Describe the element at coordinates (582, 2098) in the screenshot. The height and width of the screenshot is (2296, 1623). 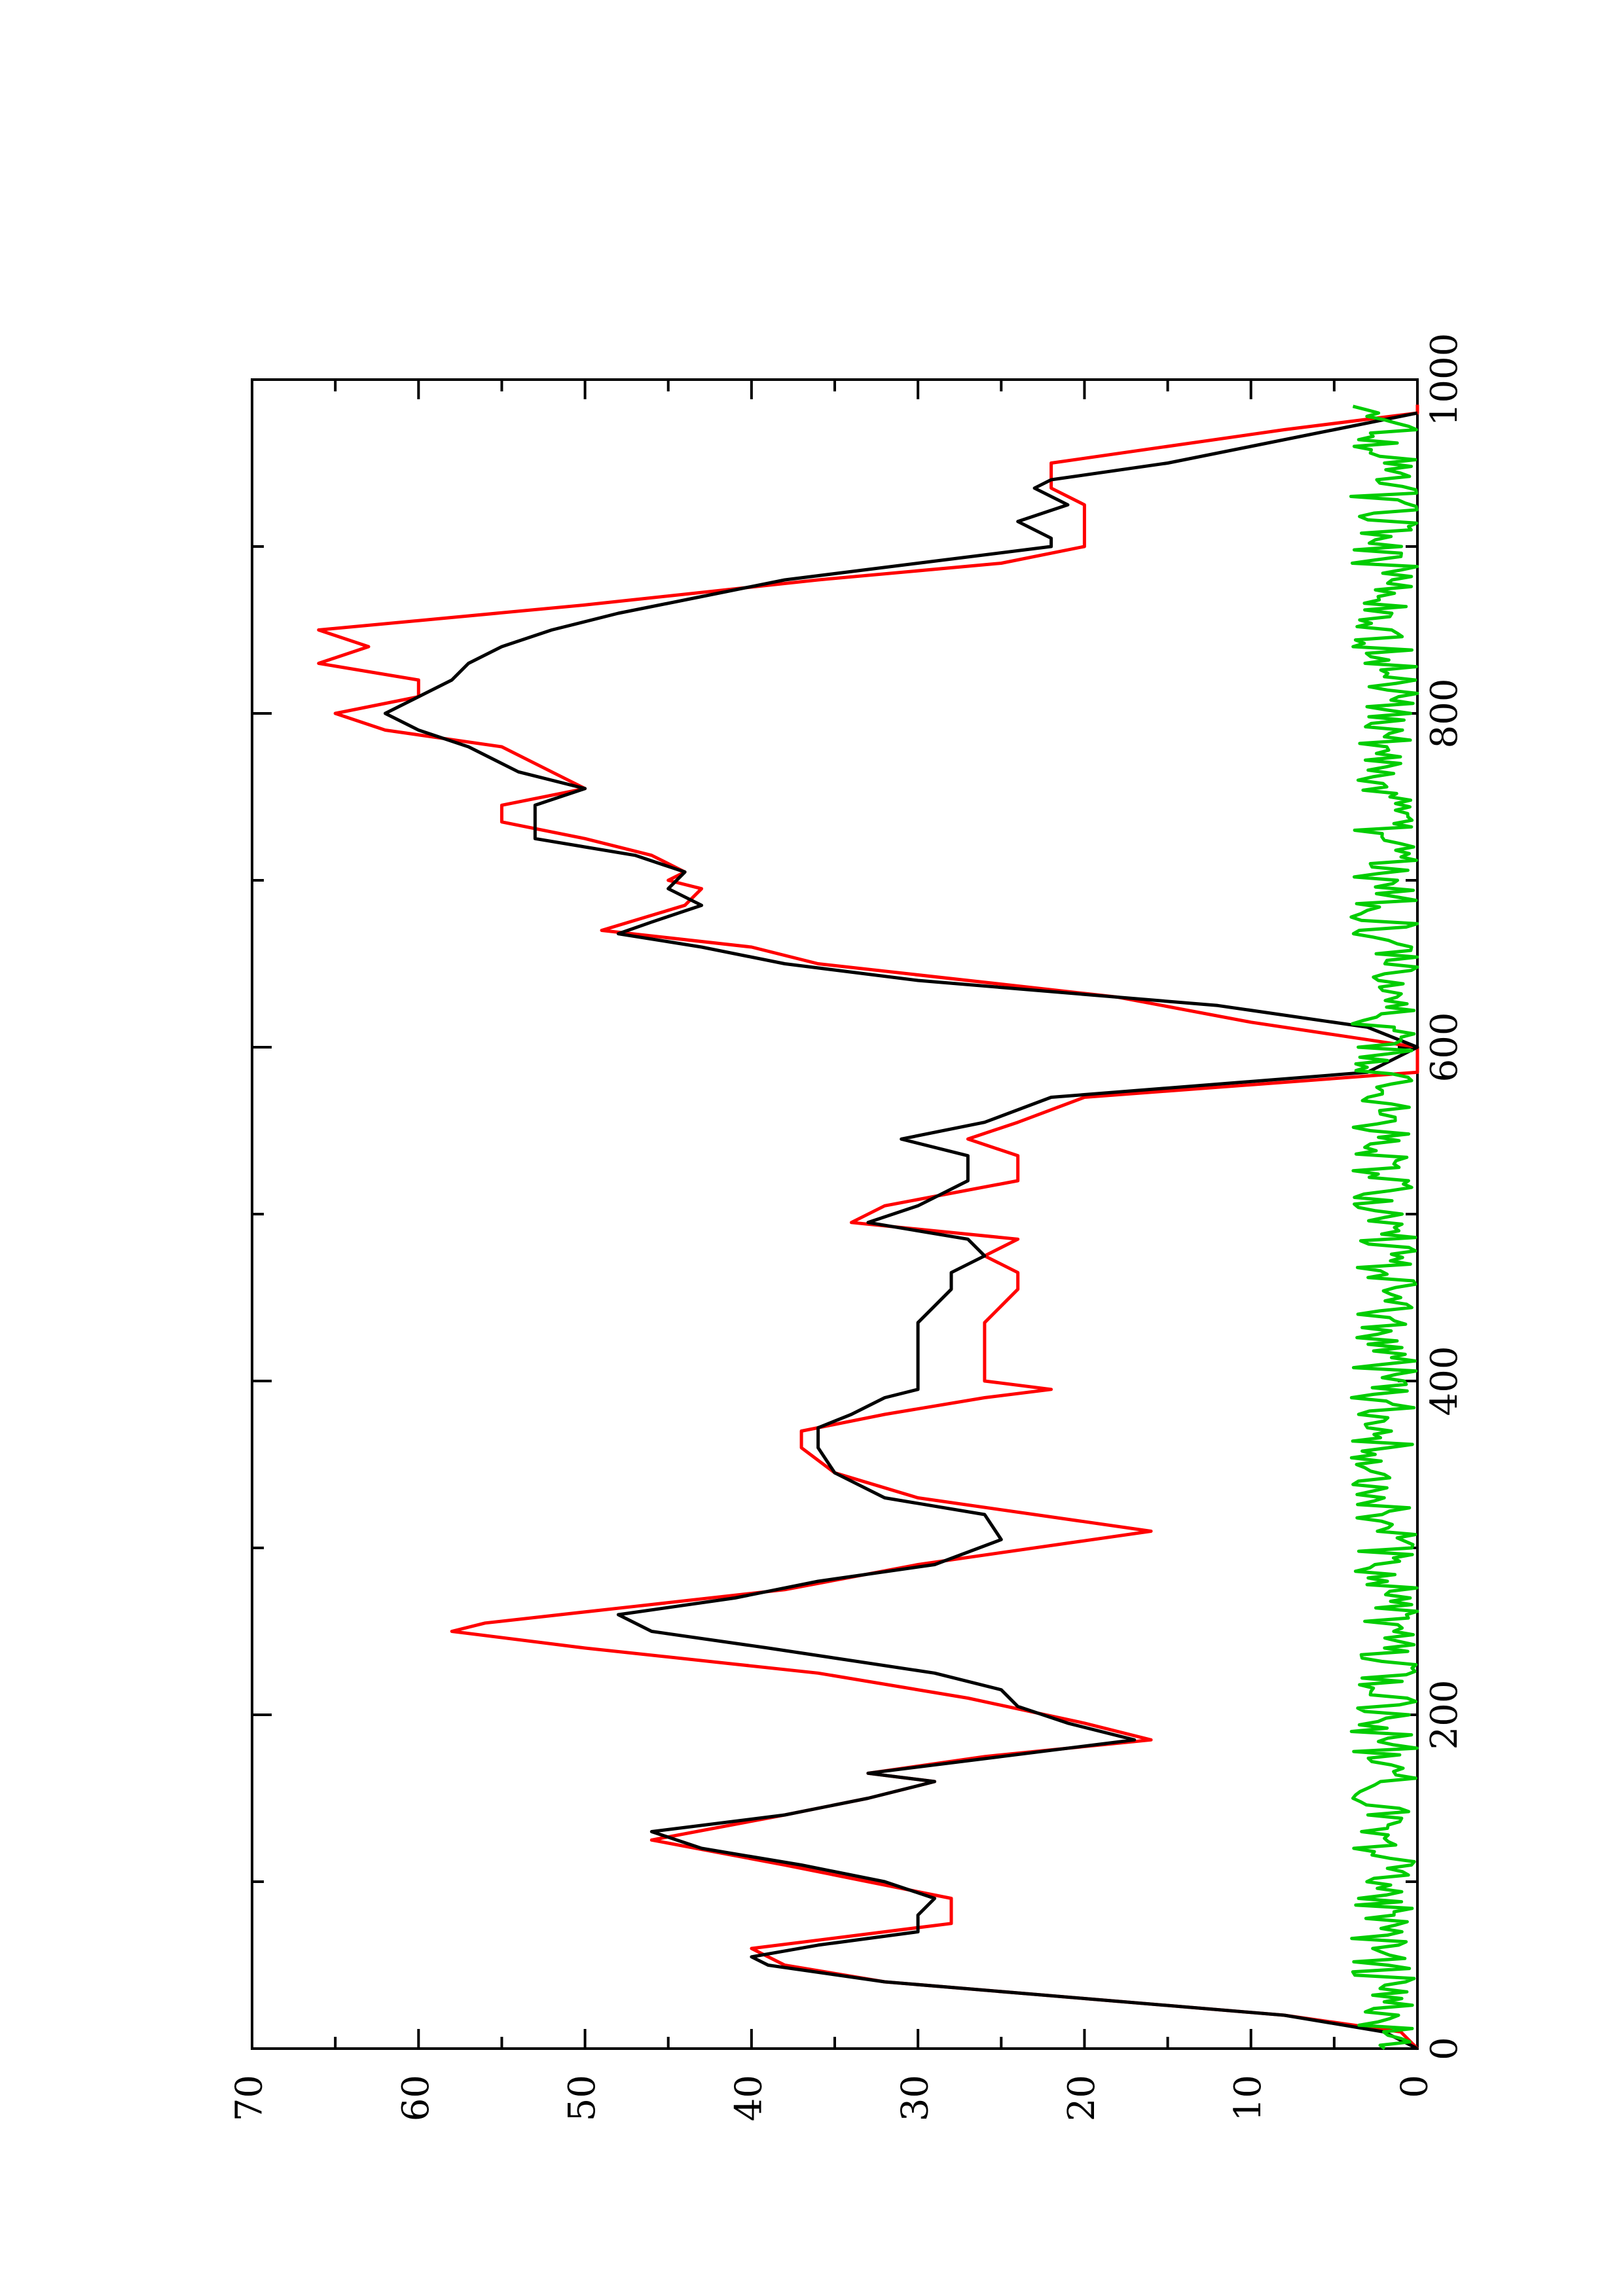
I see `y-tick-label: 50` at that location.